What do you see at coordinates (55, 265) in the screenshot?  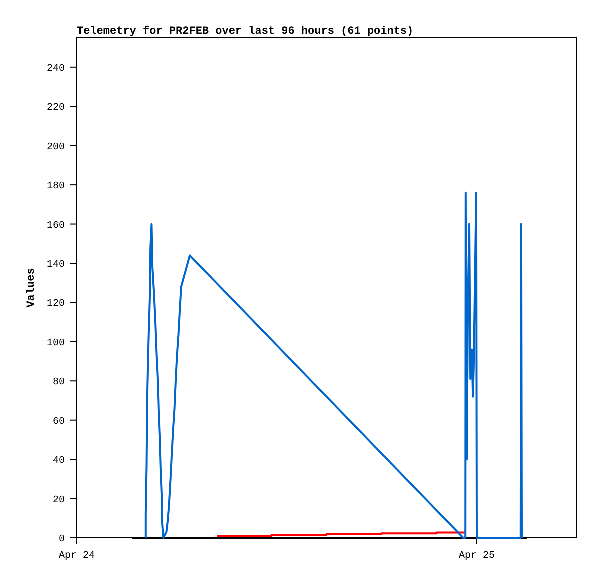 I see `y-tick-label: 140` at bounding box center [55, 265].